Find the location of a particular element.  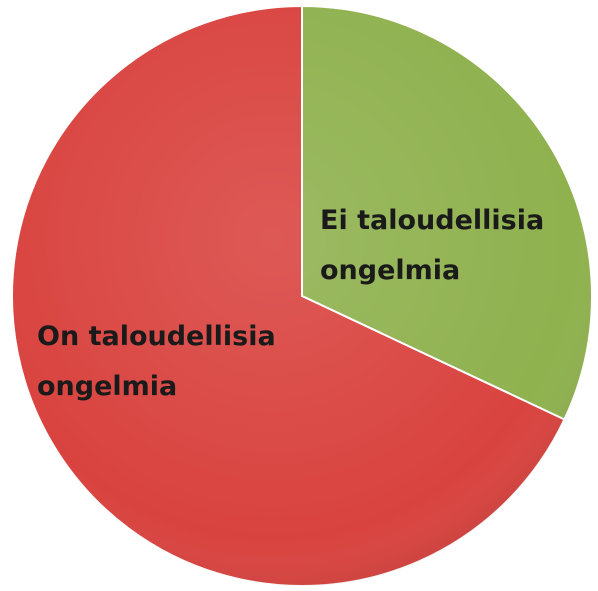

slice-label: On taloudellisia ongelmia is located at coordinates (156, 361).